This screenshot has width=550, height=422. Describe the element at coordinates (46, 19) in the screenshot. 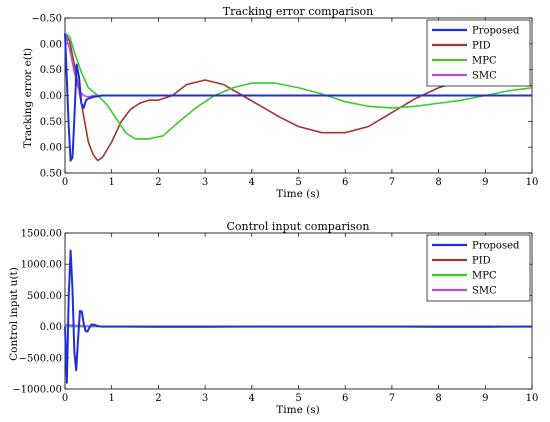

I see `y-tick-label: −0.50` at that location.